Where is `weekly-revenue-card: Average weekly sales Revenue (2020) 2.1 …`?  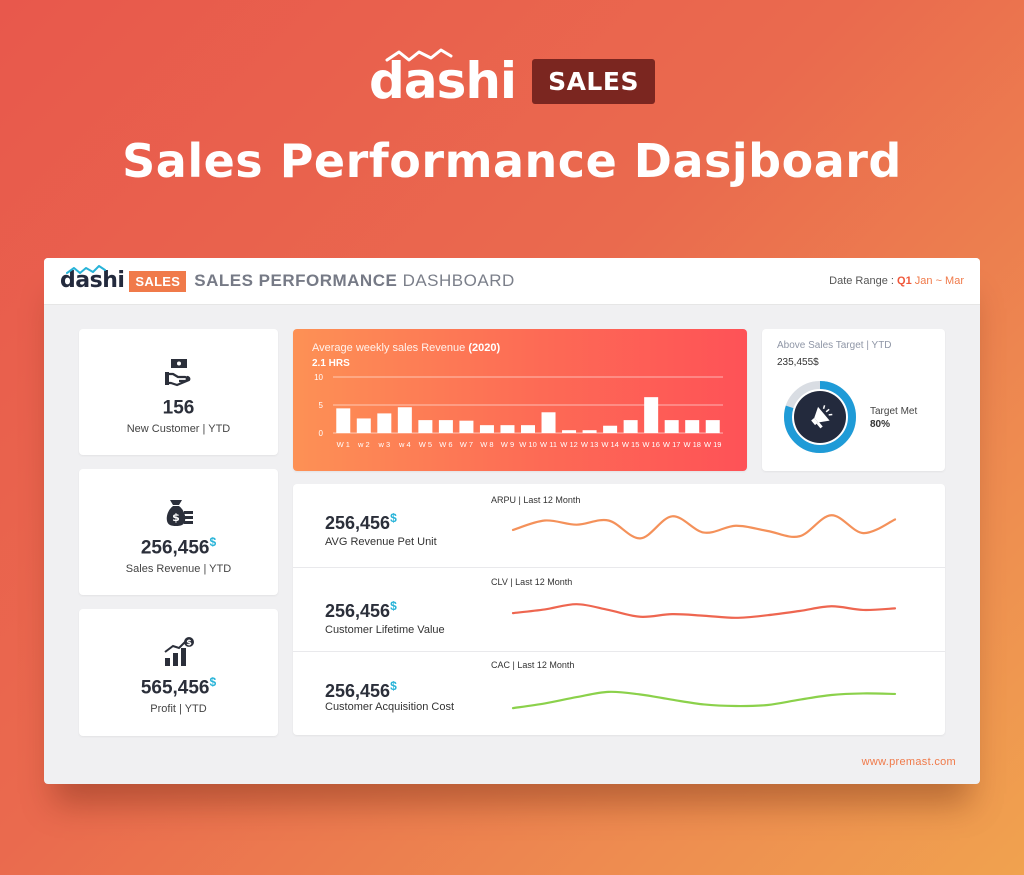 weekly-revenue-card: Average weekly sales Revenue (2020) 2.1 … is located at coordinates (520, 400).